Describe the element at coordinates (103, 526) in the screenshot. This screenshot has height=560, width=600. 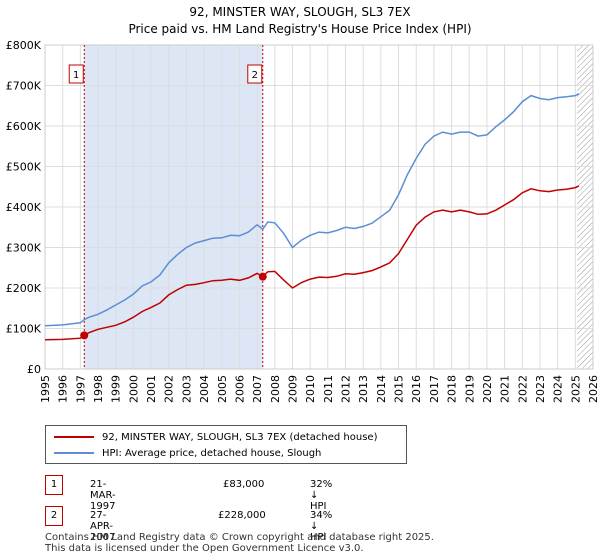
I see `annotation-date: 27-APR-2007` at that location.